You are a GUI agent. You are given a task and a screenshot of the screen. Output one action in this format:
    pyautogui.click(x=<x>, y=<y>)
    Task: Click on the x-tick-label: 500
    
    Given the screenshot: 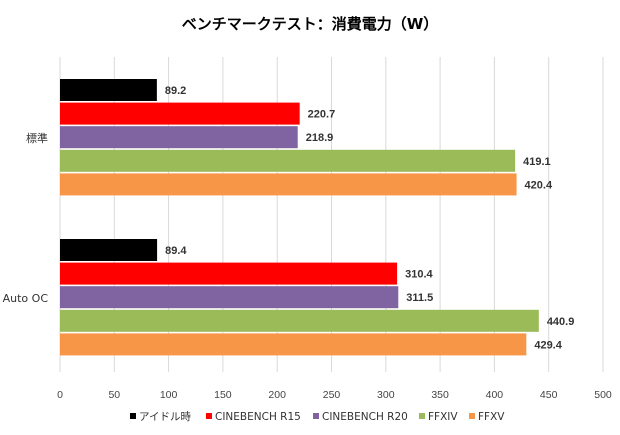 What is the action you would take?
    pyautogui.click(x=603, y=395)
    